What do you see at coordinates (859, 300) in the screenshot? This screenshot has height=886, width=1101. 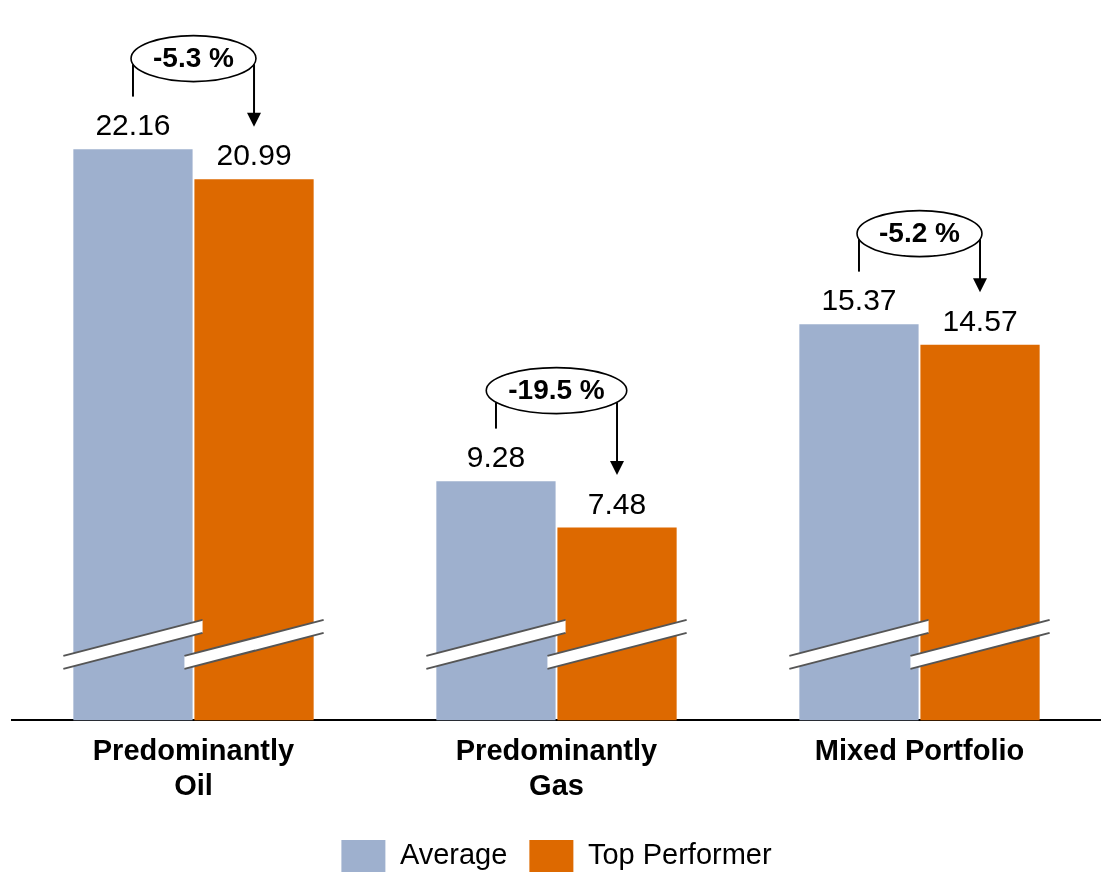 I see `data-label: 15.37` at bounding box center [859, 300].